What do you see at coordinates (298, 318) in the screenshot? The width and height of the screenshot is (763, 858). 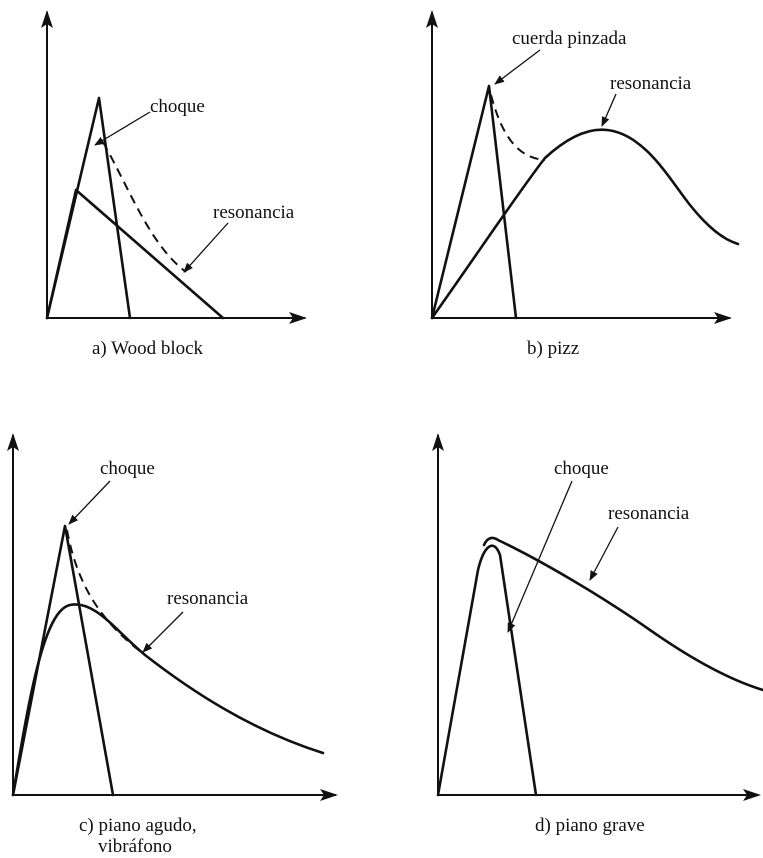 I see `panel-a-x-axis-arrow` at bounding box center [298, 318].